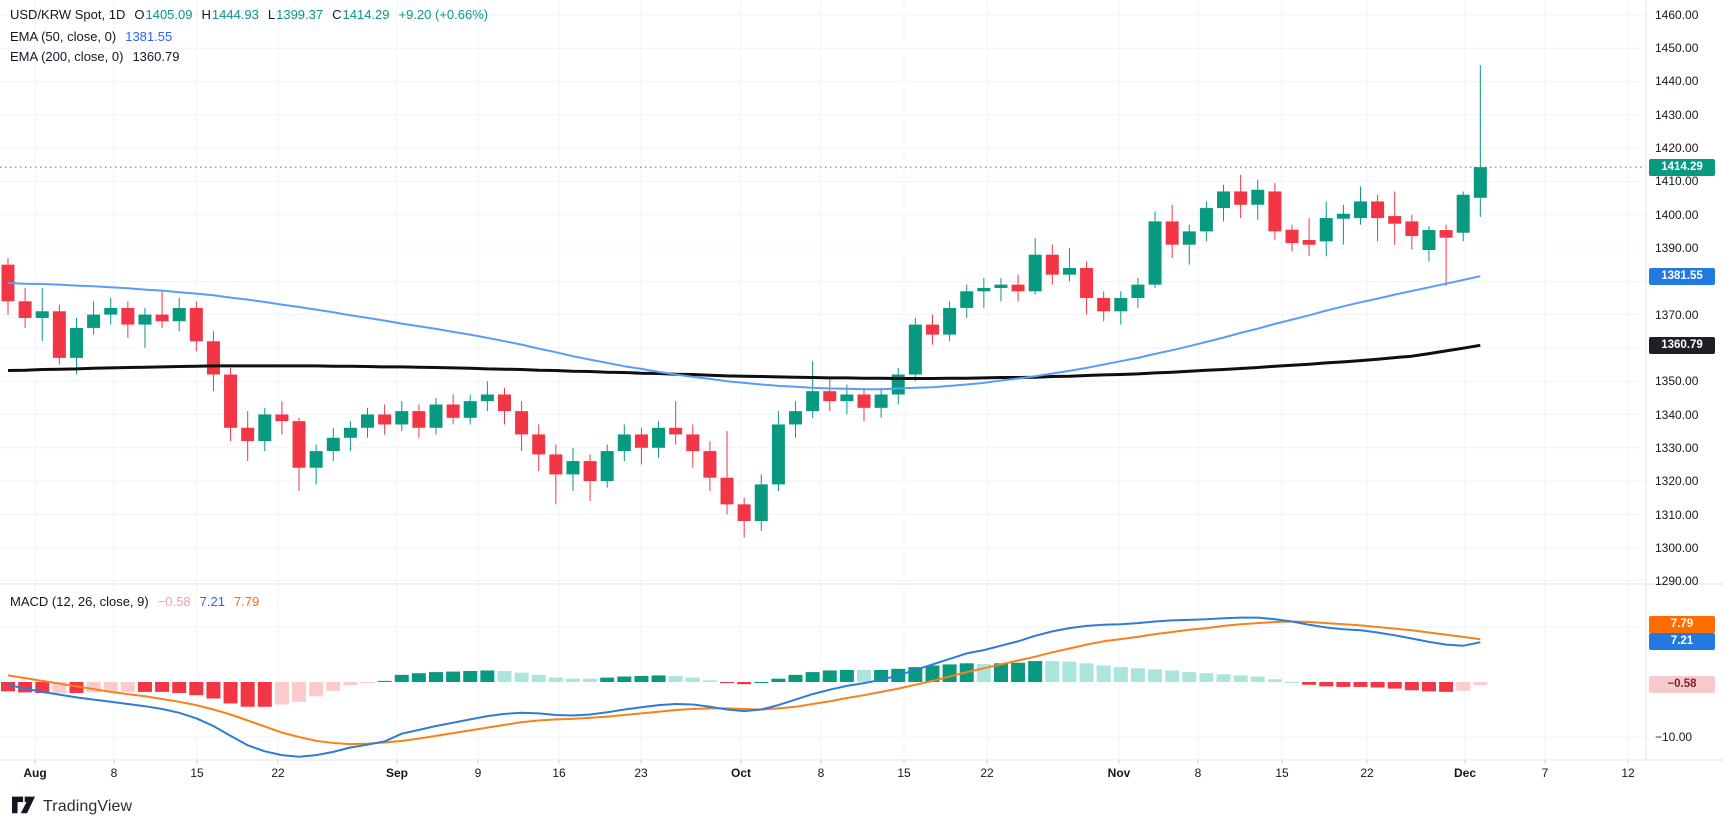  Describe the element at coordinates (197, 773) in the screenshot. I see `time-axis-label: 15` at that location.